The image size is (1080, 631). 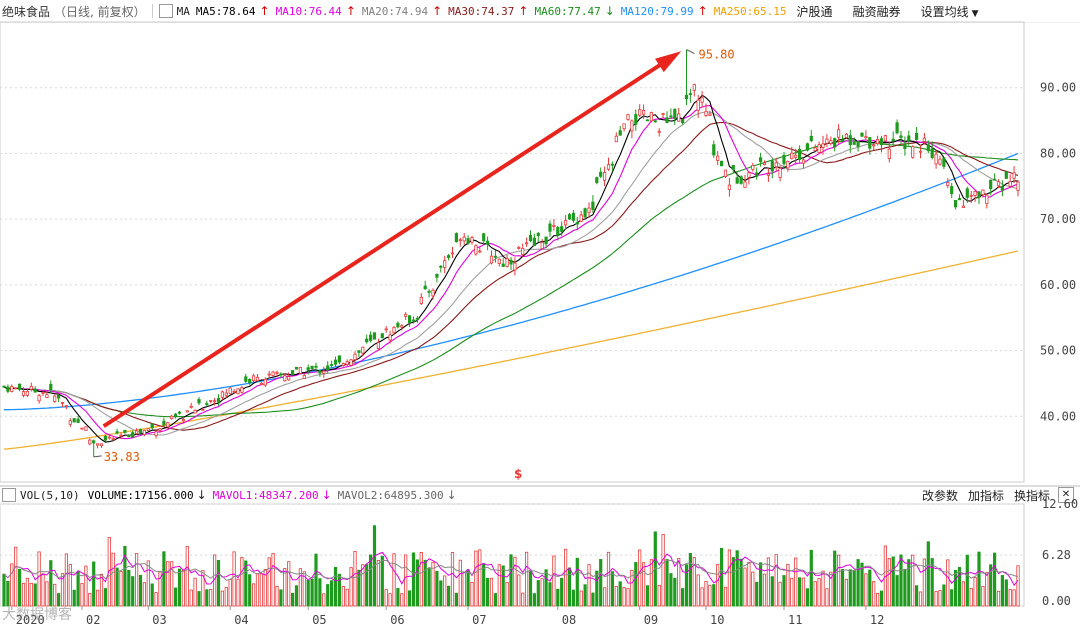 What do you see at coordinates (814, 11) in the screenshot?
I see `menu-hk-connect: 沪股通` at bounding box center [814, 11].